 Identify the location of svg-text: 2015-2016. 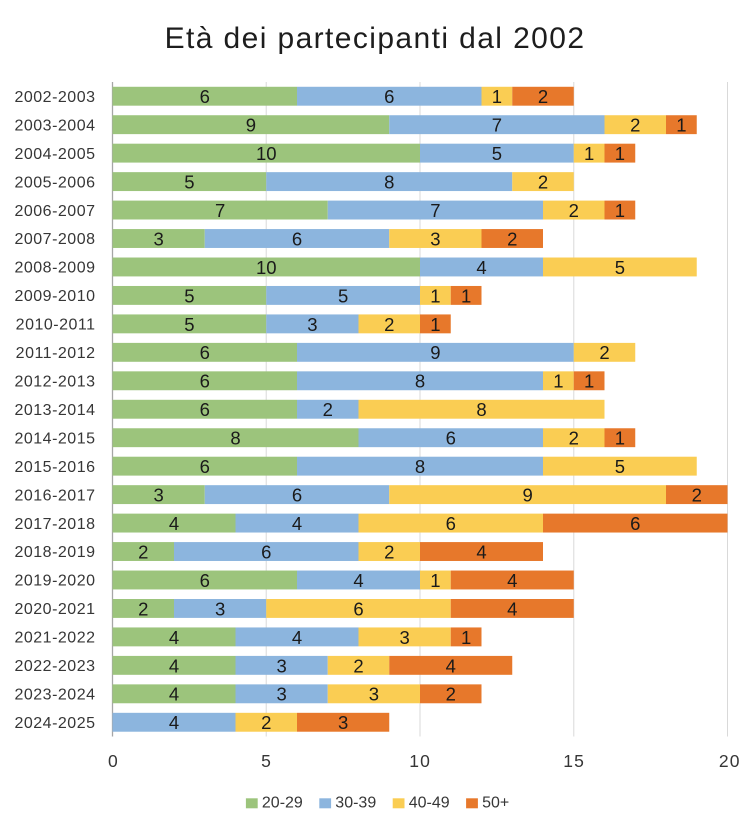
(54, 467).